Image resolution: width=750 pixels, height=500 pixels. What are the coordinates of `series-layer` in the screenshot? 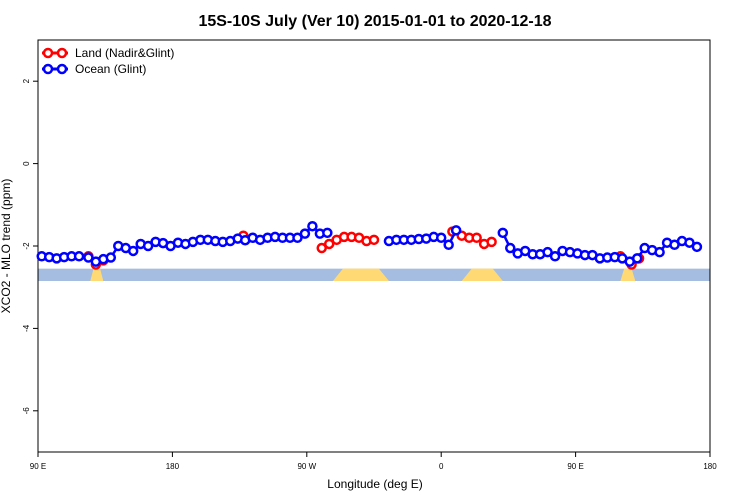 It's located at (369, 245).